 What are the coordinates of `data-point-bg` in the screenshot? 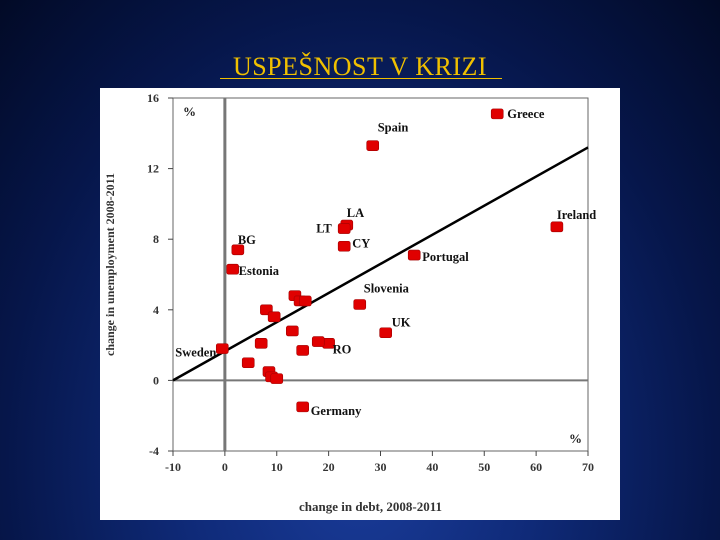 It's located at (238, 250).